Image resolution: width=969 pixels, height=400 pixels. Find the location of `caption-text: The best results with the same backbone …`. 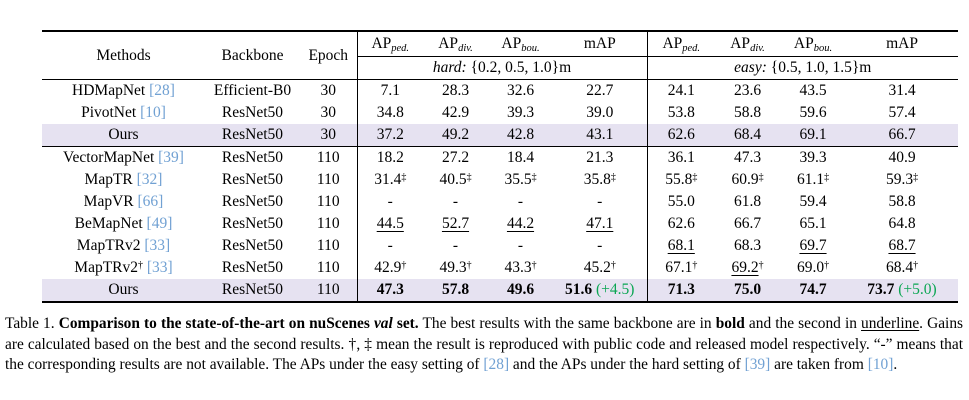

caption-text: The best results with the same backbone … is located at coordinates (567, 323).